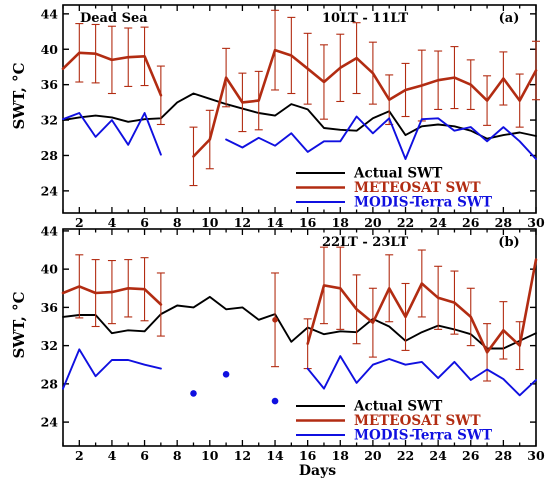 The height and width of the screenshot is (483, 550). Describe the element at coordinates (509, 18) in the screenshot. I see `panel-label: (a)` at that location.